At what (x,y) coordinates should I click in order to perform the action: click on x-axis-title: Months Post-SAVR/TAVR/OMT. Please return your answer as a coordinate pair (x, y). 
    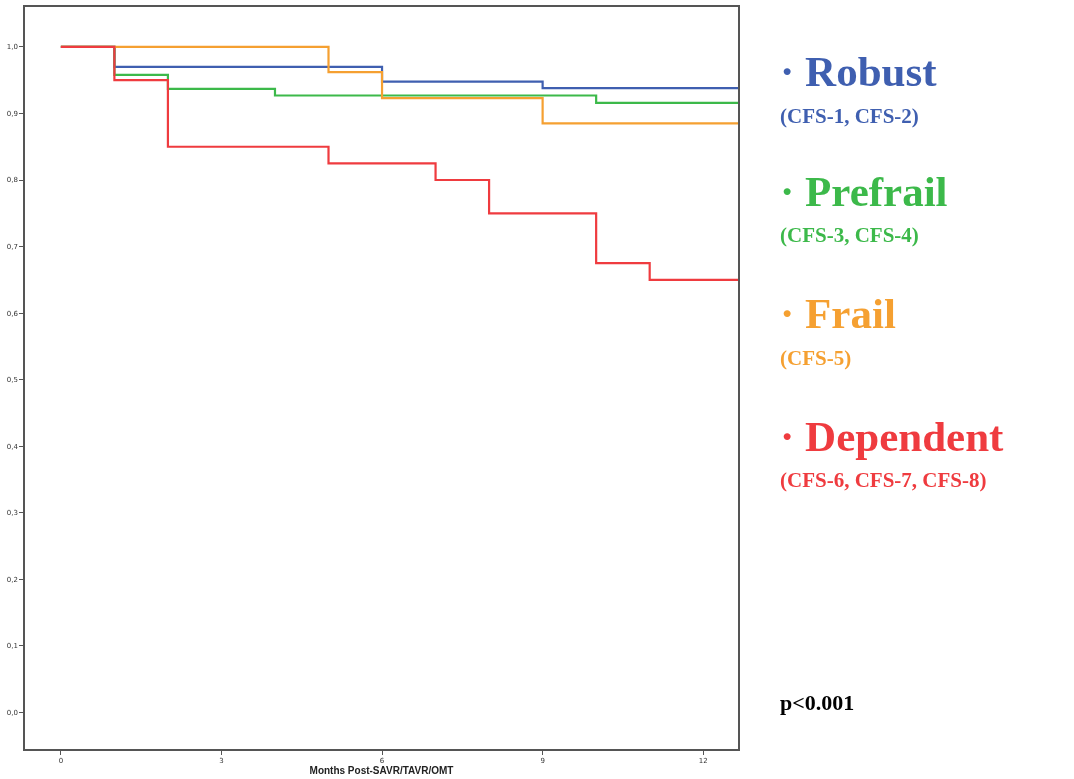
    Looking at the image, I should click on (381, 771).